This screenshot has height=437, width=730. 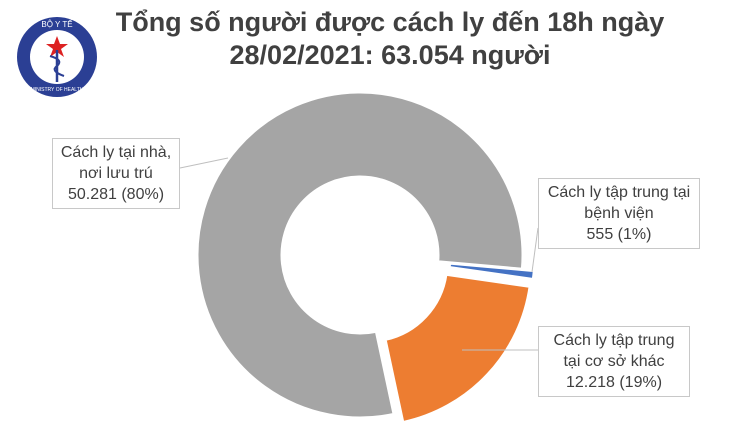 I want to click on logo-bottom: MINISTRY OF HEALTH, so click(x=57, y=90).